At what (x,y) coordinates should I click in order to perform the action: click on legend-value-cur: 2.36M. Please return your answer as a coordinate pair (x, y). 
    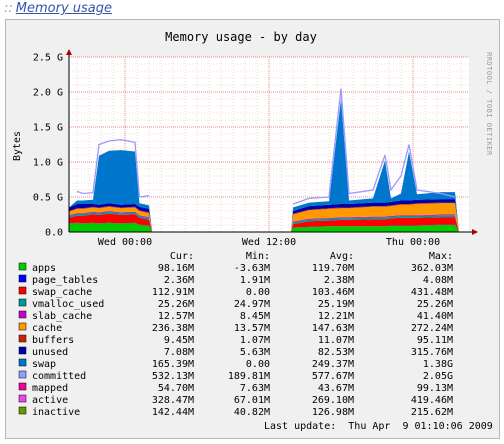
    Looking at the image, I should click on (179, 280).